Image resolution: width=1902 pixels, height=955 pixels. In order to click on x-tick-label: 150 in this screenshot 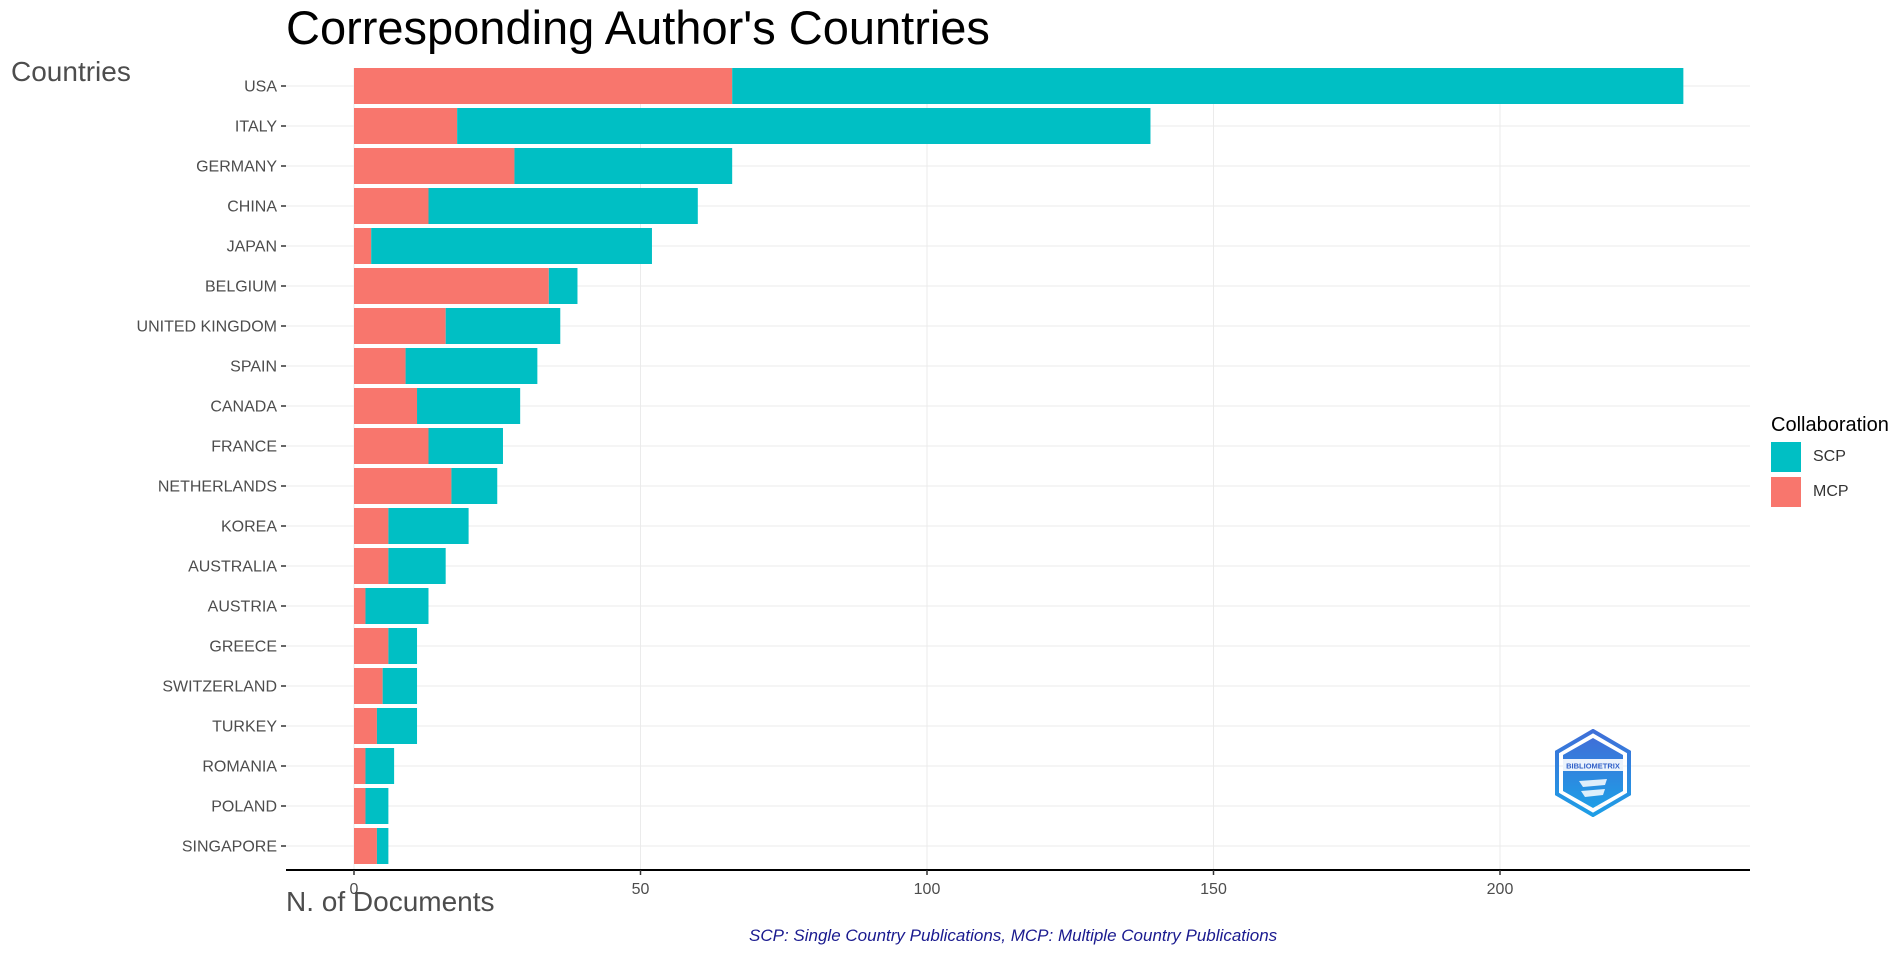, I will do `click(1213, 889)`.